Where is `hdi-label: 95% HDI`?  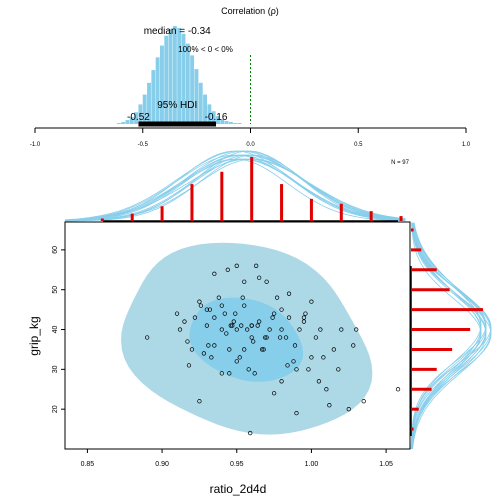 hdi-label: 95% HDI is located at coordinates (177, 105).